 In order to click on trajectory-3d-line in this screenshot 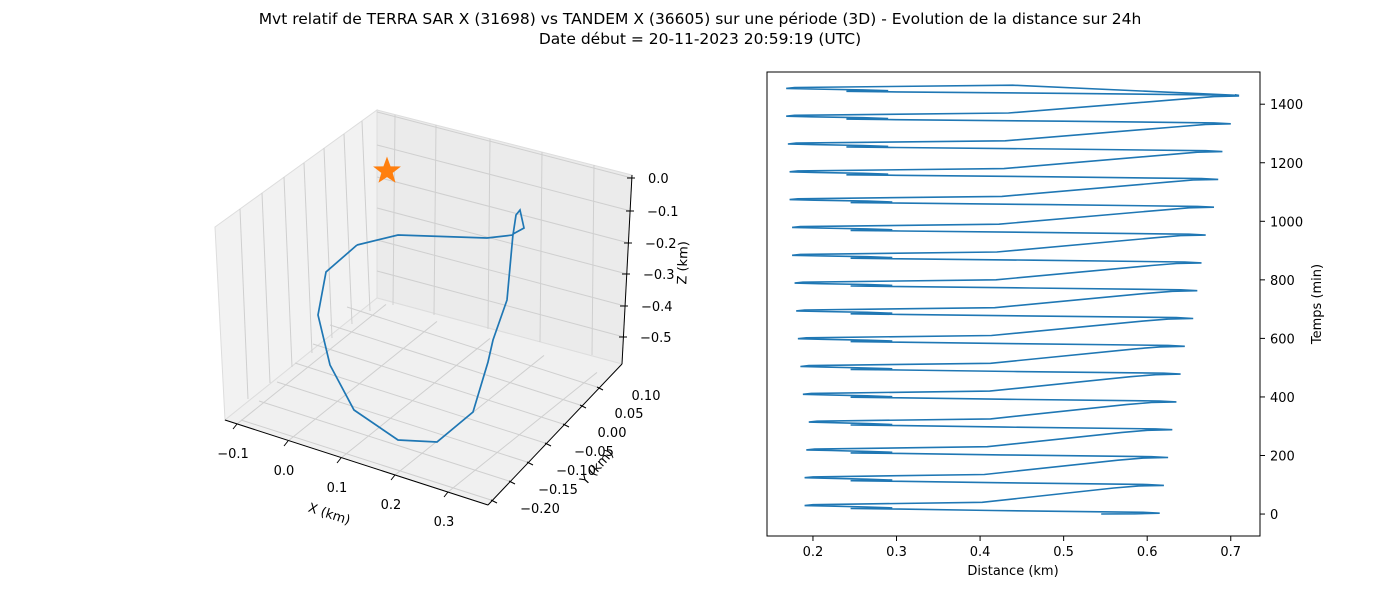, I will do `click(421, 325)`.